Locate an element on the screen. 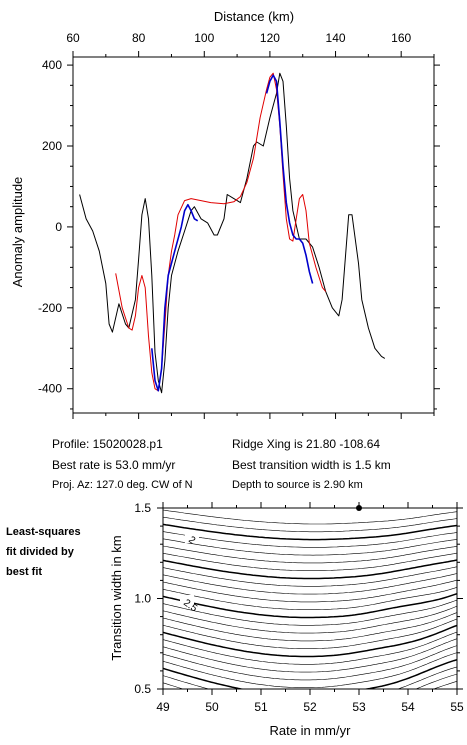 The image size is (467, 745). side-caption-line-2: fit divided by is located at coordinates (40, 552).